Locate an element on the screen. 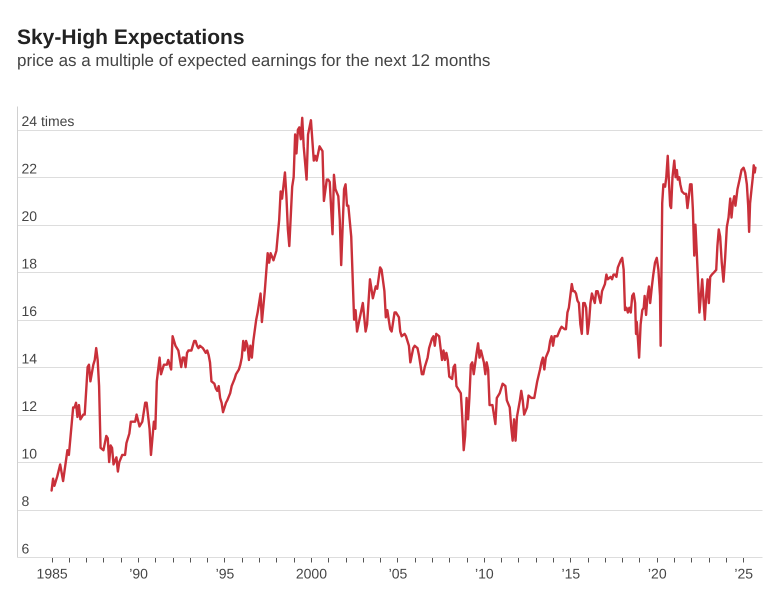  y-tick-label: 18 is located at coordinates (30, 264).